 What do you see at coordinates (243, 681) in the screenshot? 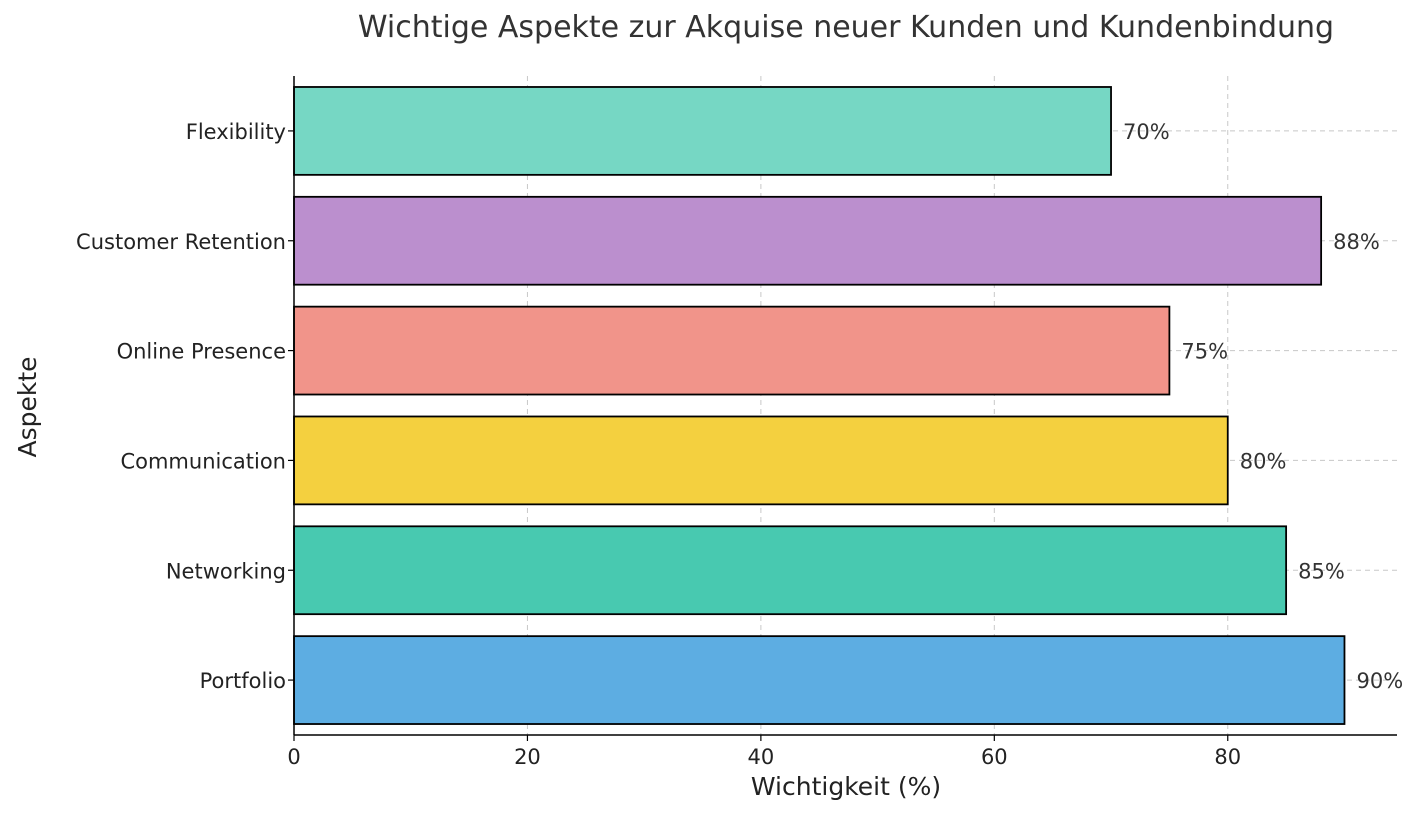
I see `y-tick-label: Portfolio` at bounding box center [243, 681].